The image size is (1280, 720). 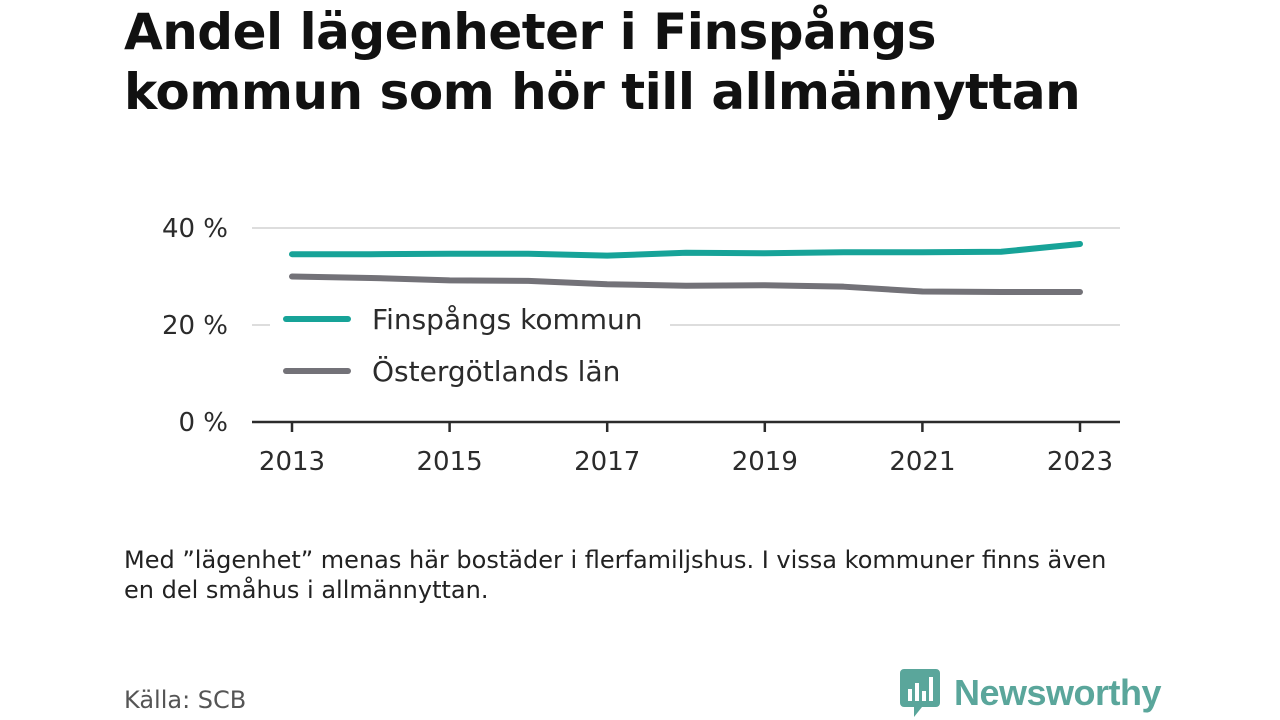 I want to click on x-tick-label: 2021, so click(x=922, y=462).